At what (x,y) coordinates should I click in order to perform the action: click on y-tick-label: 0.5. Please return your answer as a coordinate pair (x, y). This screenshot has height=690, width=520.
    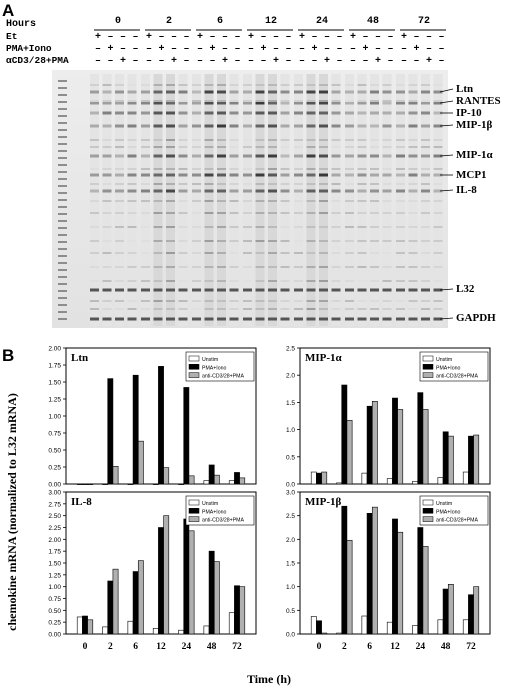
    Looking at the image, I should click on (290, 457).